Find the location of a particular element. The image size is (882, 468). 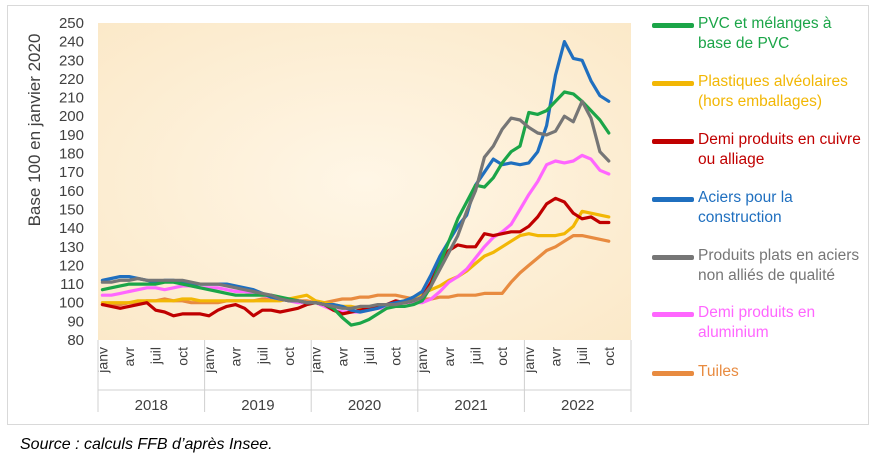

series-line is located at coordinates (355, 270).